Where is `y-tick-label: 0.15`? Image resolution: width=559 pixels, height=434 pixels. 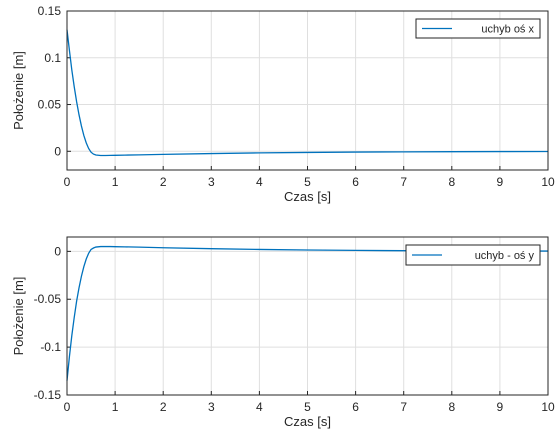 y-tick-label: 0.15 is located at coordinates (50, 11).